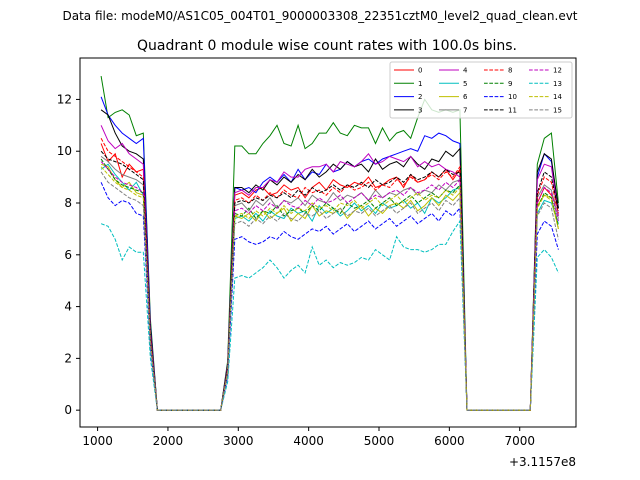  Describe the element at coordinates (64, 151) in the screenshot. I see `y-tick-label: 10` at that location.